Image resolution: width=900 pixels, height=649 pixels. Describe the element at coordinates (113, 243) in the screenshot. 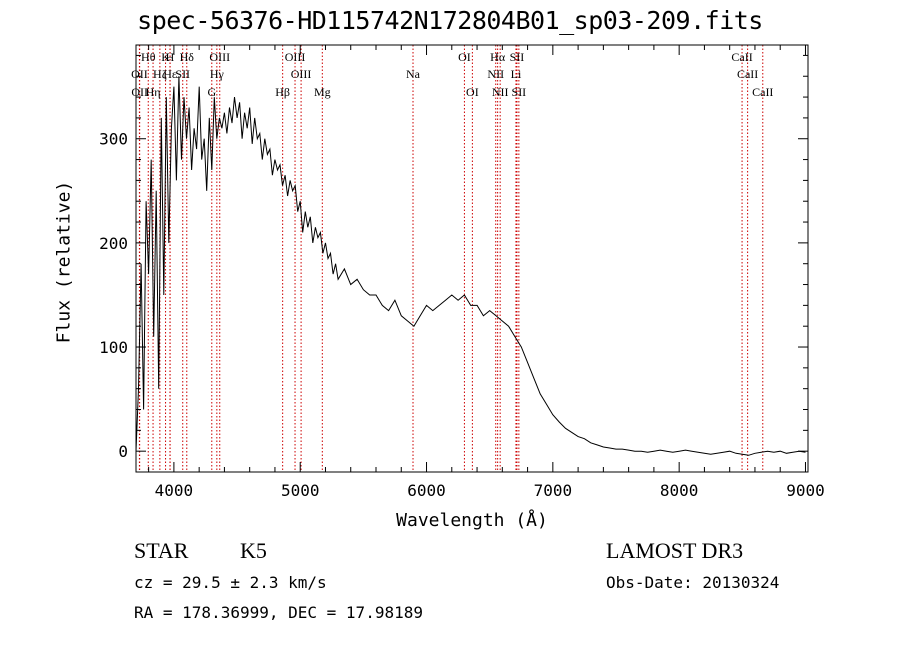

I see `y-tick-label: 200` at that location.